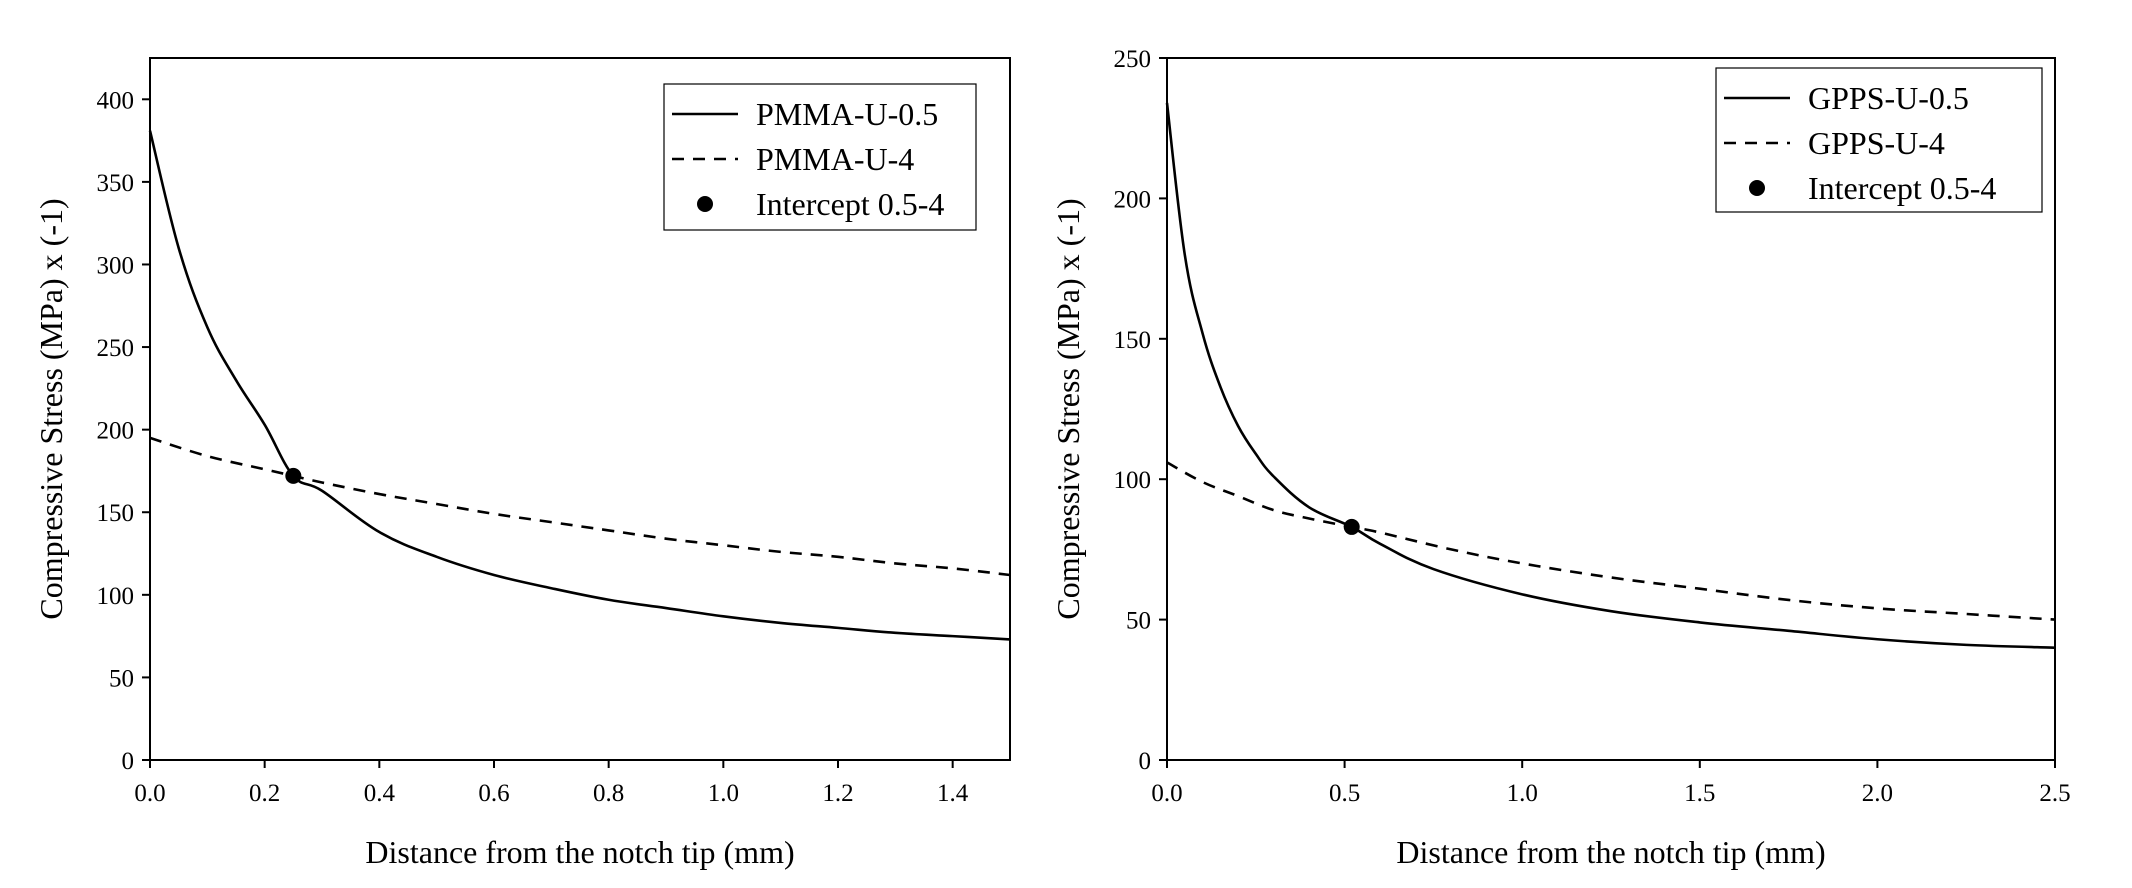 This screenshot has height=888, width=2132. Describe the element at coordinates (1876, 143) in the screenshot. I see `legend-label: GPPS-U-4` at that location.